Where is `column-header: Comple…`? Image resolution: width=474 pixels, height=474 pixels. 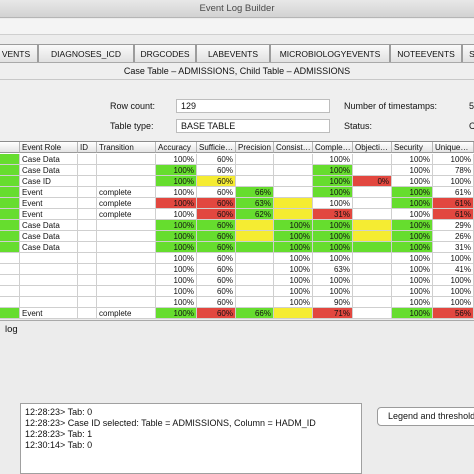 column-header: Comple… is located at coordinates (333, 147).